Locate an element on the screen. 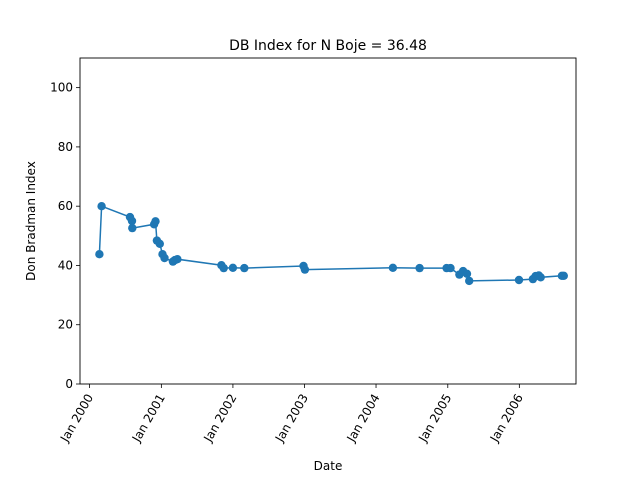  x-axis-label: Date is located at coordinates (328, 466).